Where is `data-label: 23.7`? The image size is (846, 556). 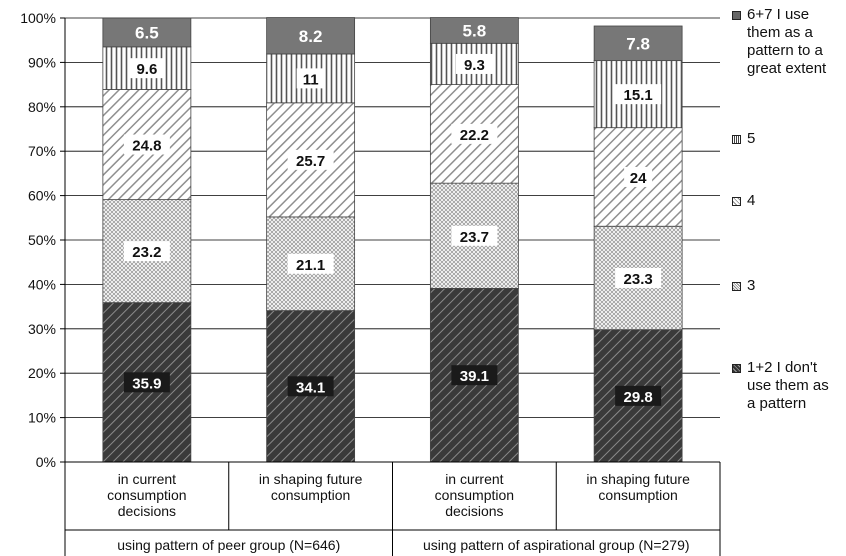
data-label: 23.7 is located at coordinates (474, 237).